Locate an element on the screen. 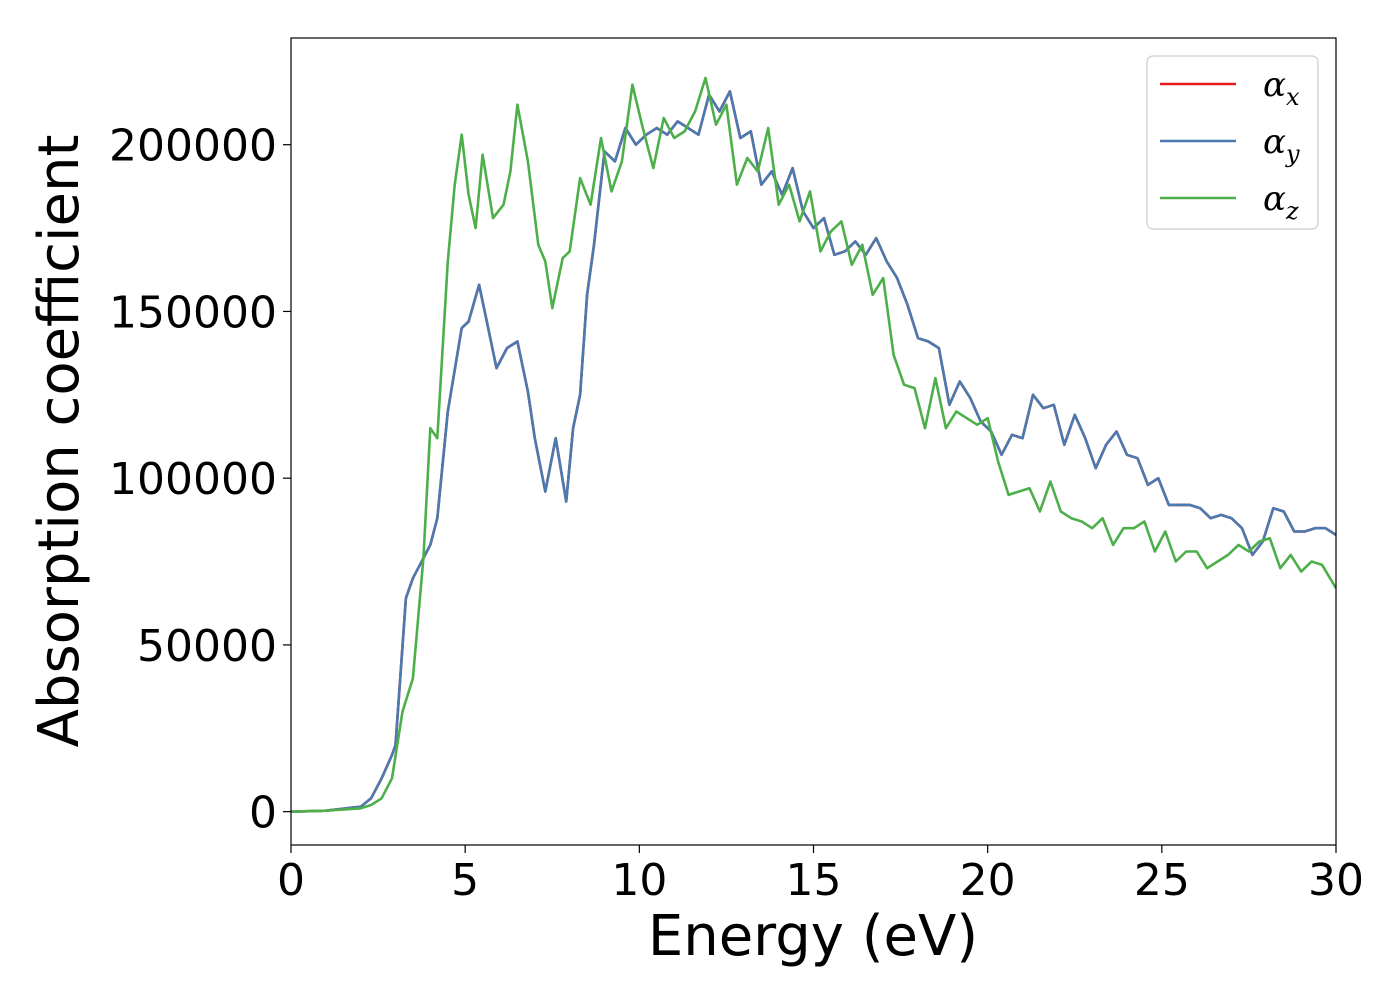 The image size is (1400, 1000). y-axis-ticks: 0 50000 100000 150000 200000 is located at coordinates (200, 480).